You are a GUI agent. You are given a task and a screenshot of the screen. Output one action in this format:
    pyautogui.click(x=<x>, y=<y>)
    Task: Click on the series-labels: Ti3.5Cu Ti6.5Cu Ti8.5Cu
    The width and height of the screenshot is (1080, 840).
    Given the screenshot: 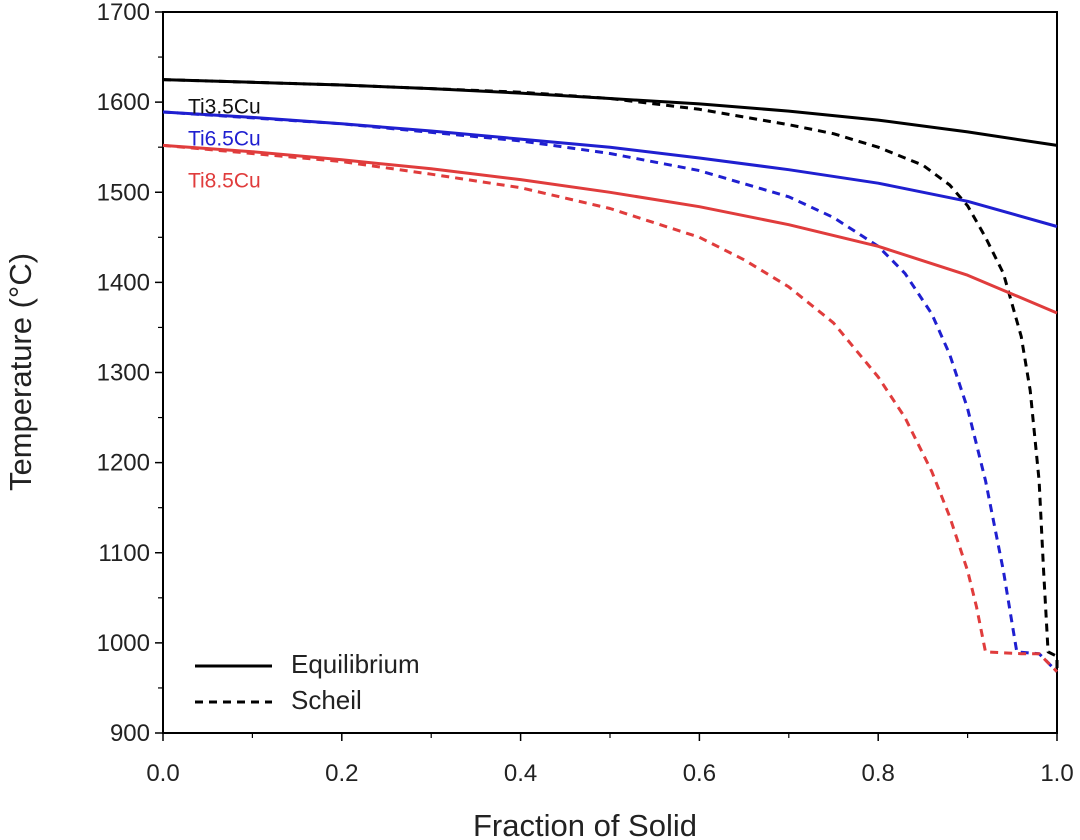 What is the action you would take?
    pyautogui.click(x=224, y=144)
    